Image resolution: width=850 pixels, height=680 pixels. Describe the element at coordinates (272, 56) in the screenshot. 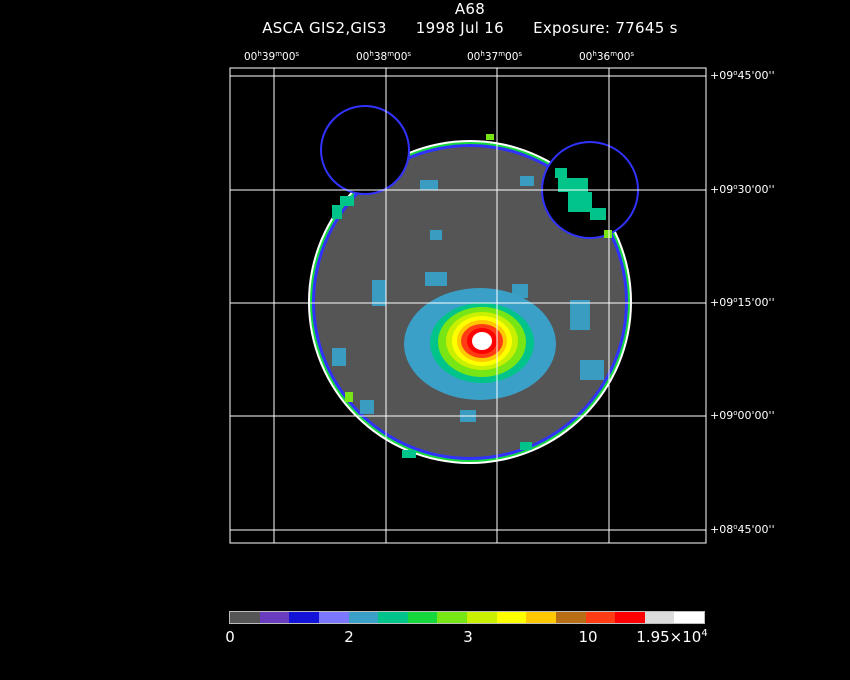

I see `ra-label: 00h39m00s` at that location.